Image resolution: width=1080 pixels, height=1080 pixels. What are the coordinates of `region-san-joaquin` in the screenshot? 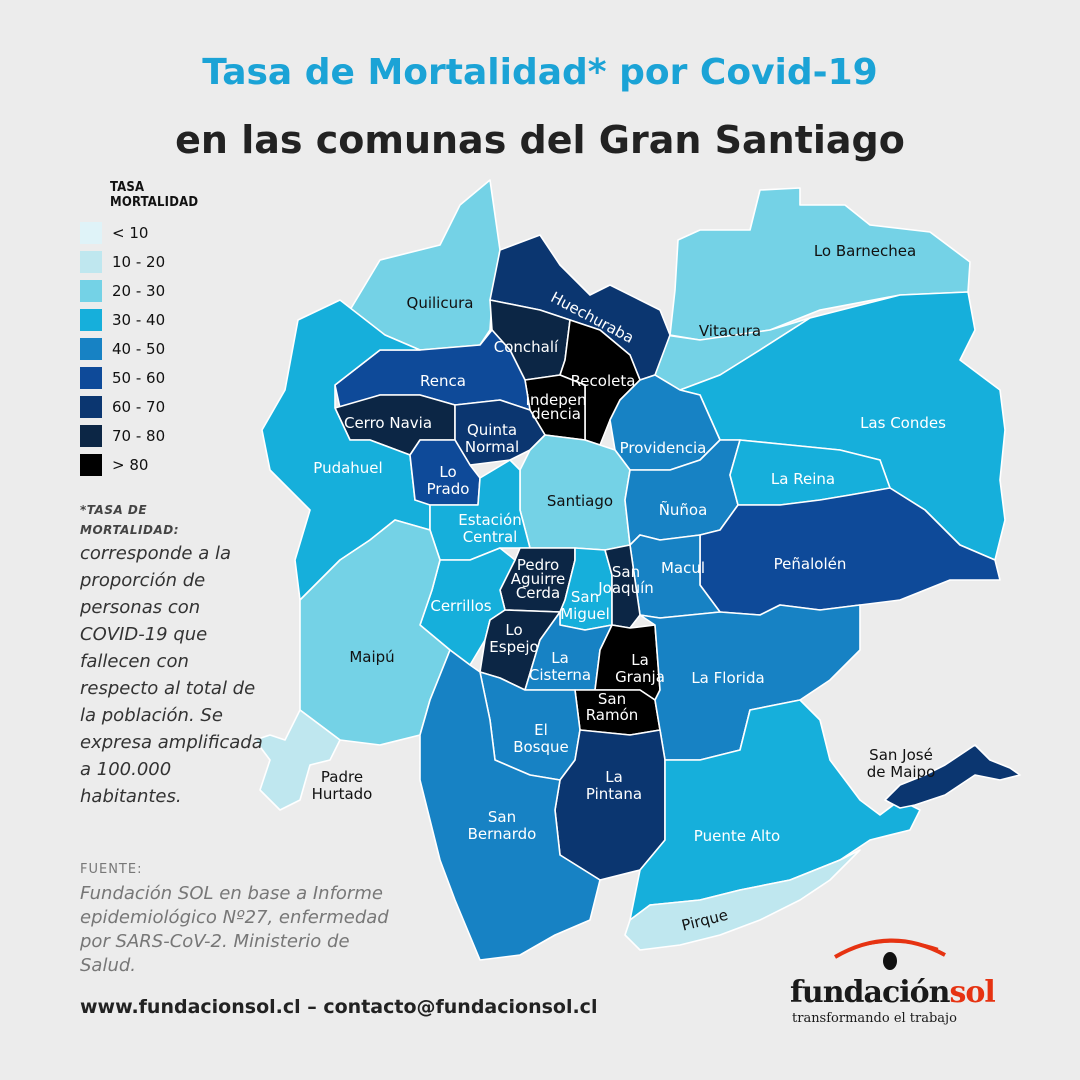 It's located at (622, 586).